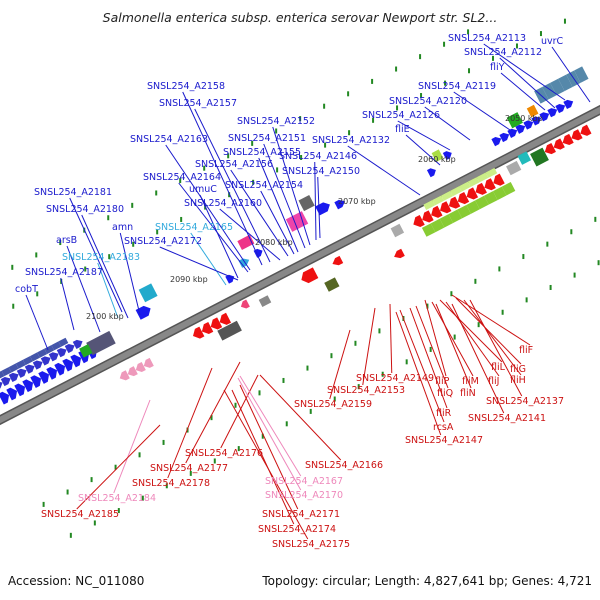 Image resolution: width=600 pixels, height=600 pixels. What do you see at coordinates (443, 427) in the screenshot?
I see `reverse-gene-label: rcsA` at bounding box center [443, 427].